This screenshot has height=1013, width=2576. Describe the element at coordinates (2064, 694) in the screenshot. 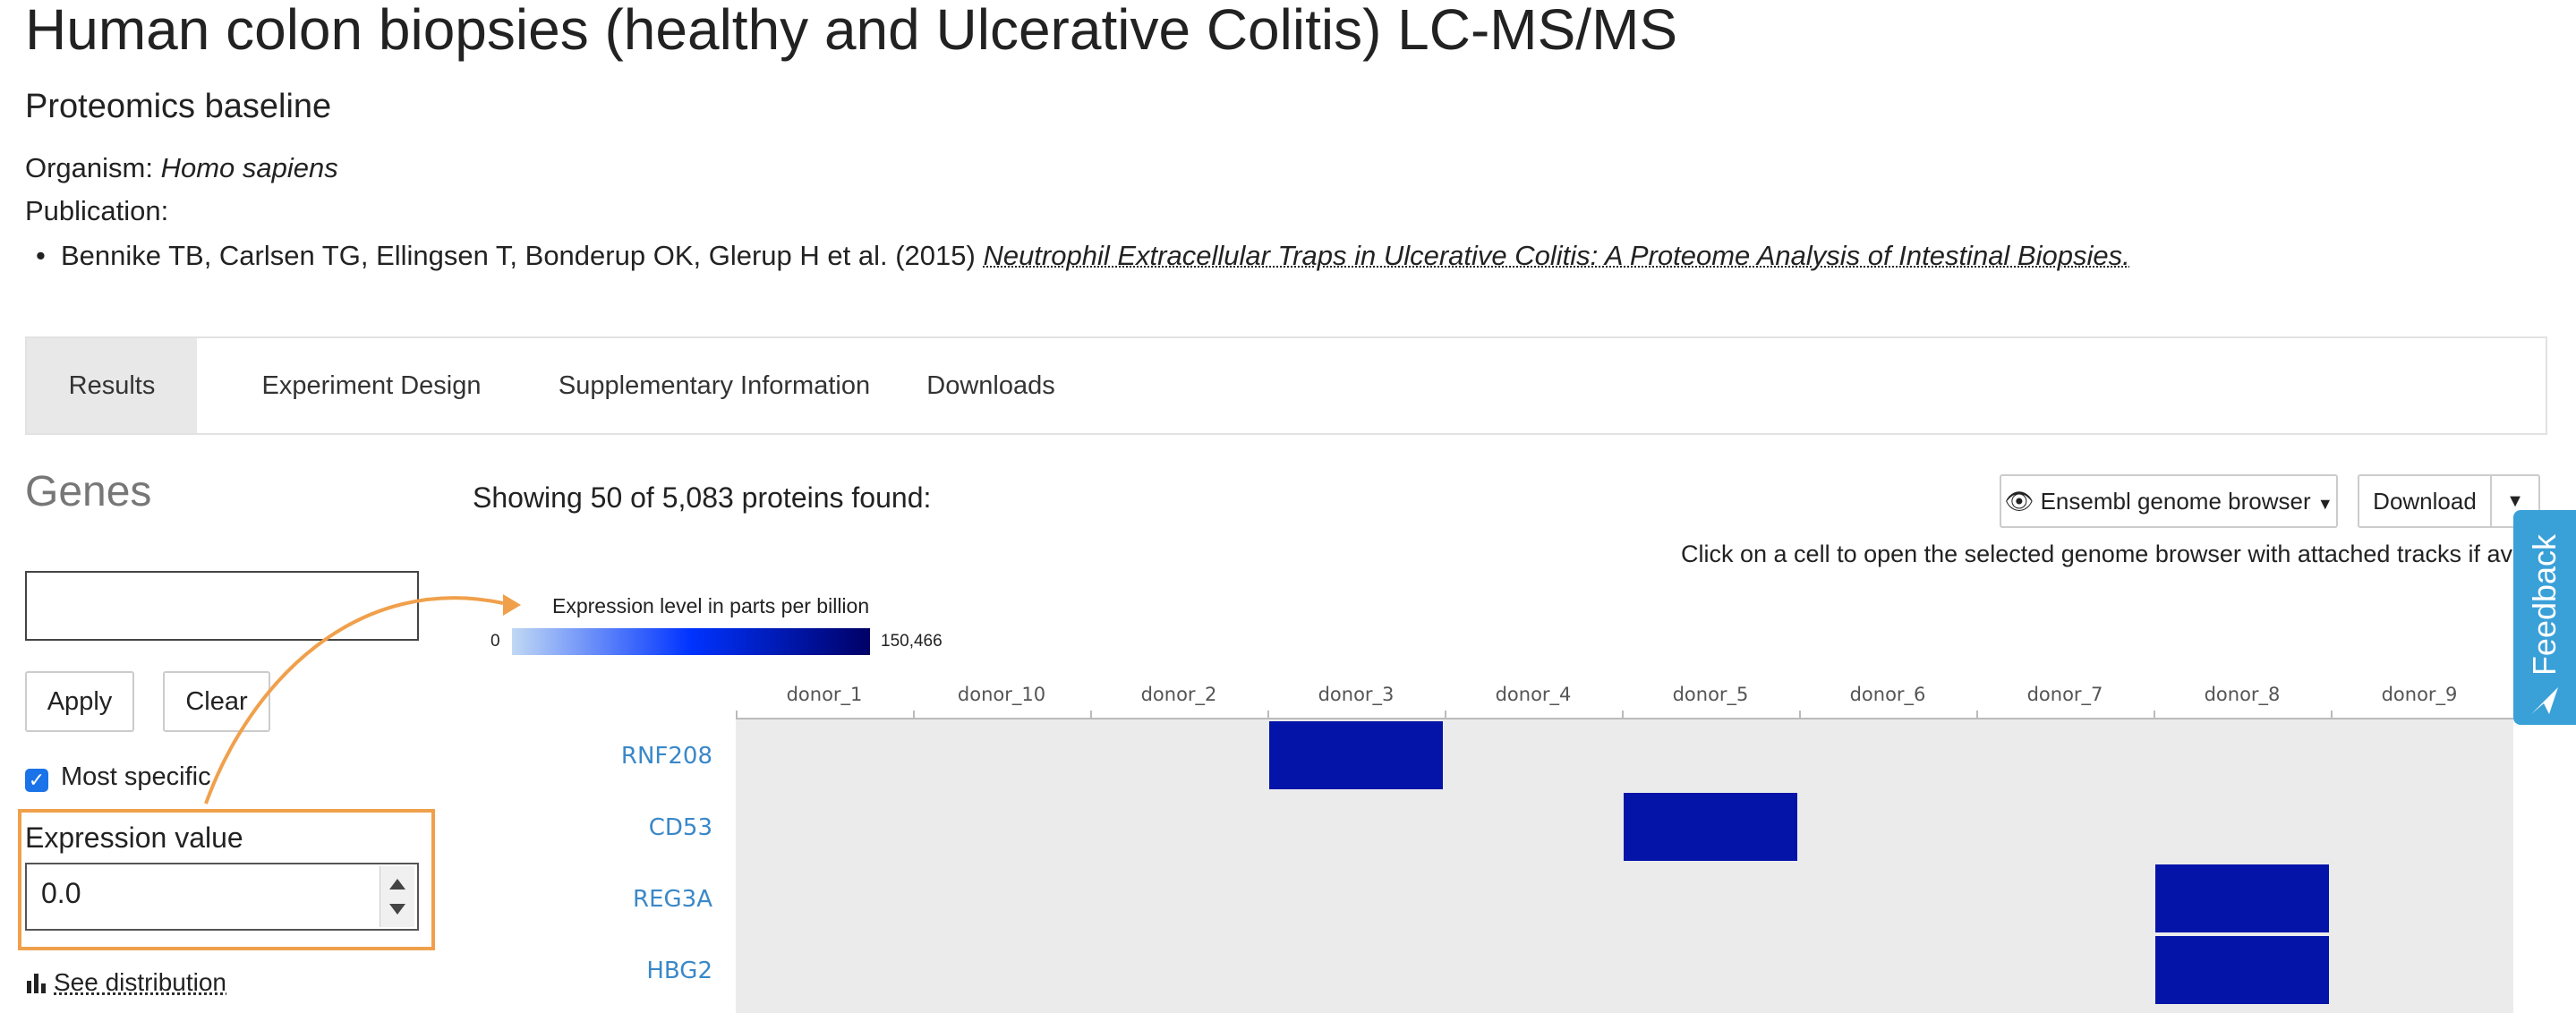

I see `column-label-donor_7: donor_7` at that location.